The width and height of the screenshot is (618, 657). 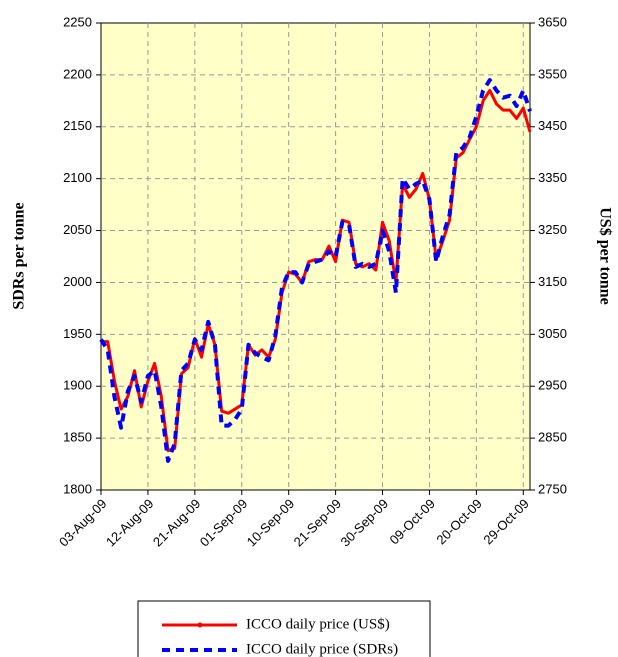 What do you see at coordinates (130, 523) in the screenshot?
I see `x-tick-label: 12-Aug-09` at bounding box center [130, 523].